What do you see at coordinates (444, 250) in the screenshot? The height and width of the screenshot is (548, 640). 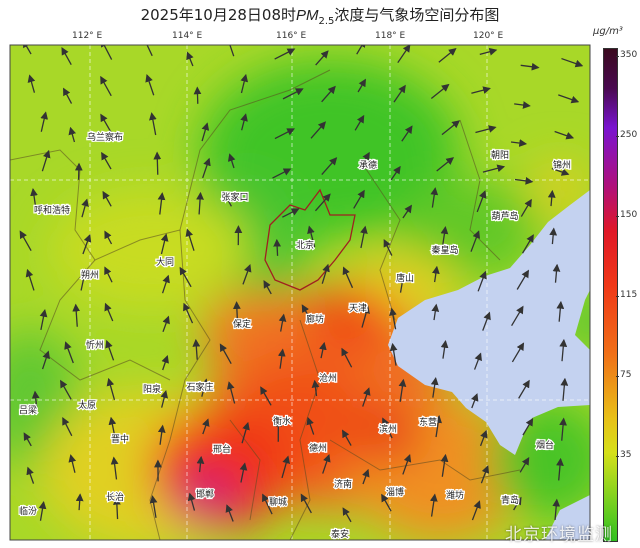 I see `city-label: 秦皇岛` at bounding box center [444, 250].